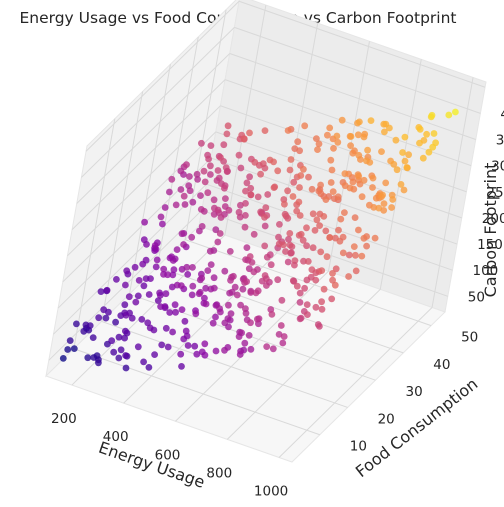 The height and width of the screenshot is (507, 504). I want to click on grid-line-x, so click(348, 156).